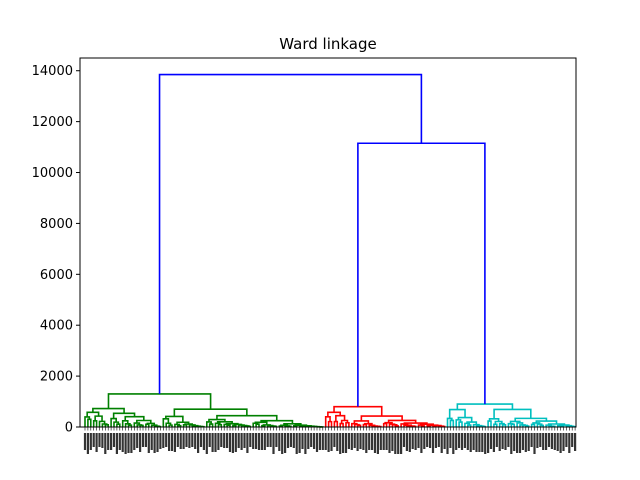  What do you see at coordinates (327, 44) in the screenshot?
I see `chart-title: Ward linkage` at bounding box center [327, 44].